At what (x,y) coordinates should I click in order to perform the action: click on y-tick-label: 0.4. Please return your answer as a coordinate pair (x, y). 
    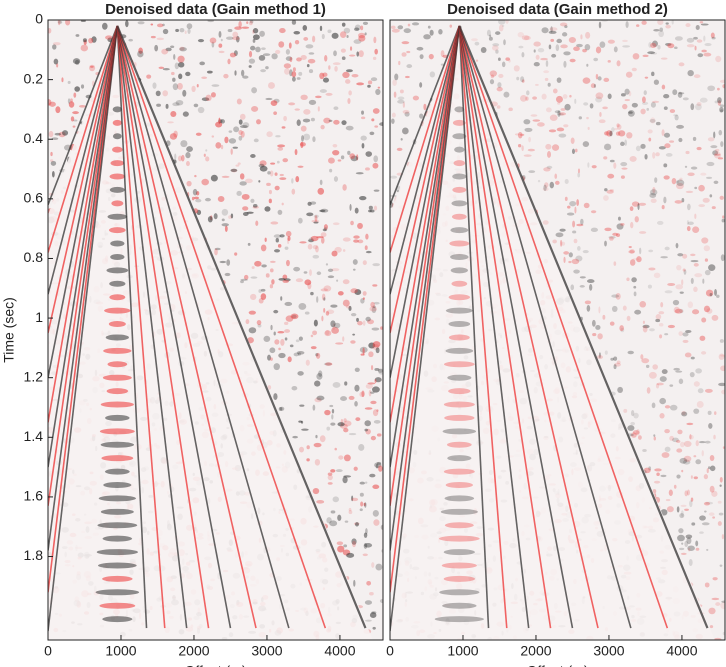
    Looking at the image, I should click on (34, 138).